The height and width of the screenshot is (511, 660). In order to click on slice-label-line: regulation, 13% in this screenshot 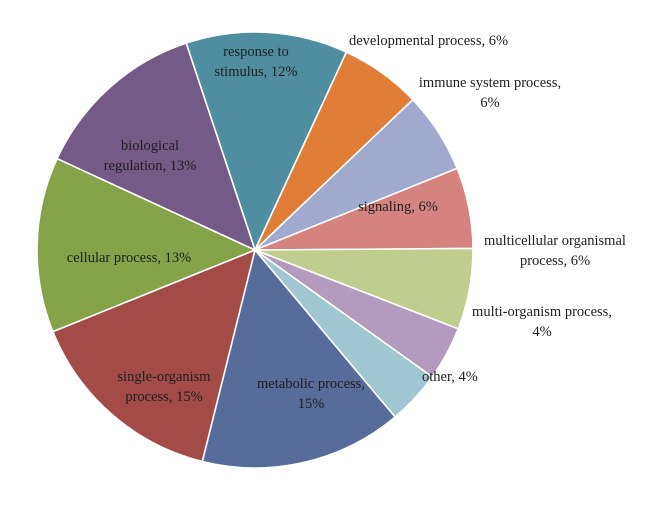, I will do `click(150, 166)`.